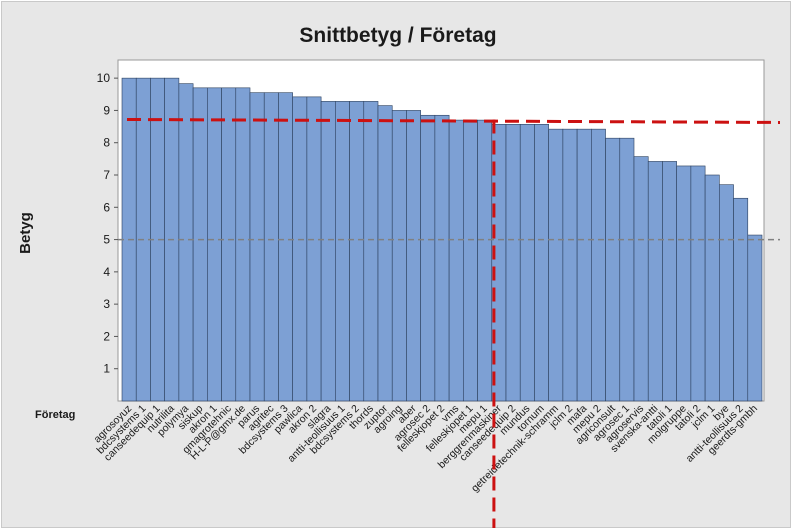 Image resolution: width=792 pixels, height=529 pixels. What do you see at coordinates (106, 143) in the screenshot?
I see `y-tick-label-8: 8` at bounding box center [106, 143].